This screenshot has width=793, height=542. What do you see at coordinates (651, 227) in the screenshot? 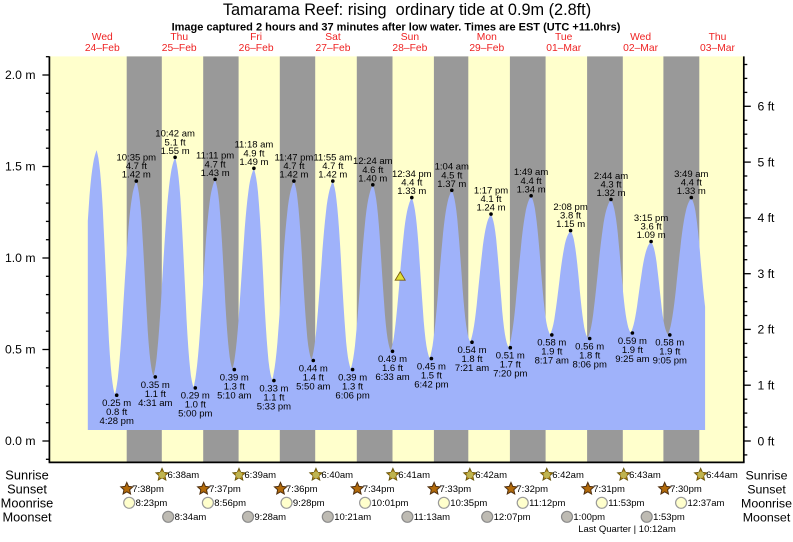
I see `svg-text: 3.6 ft` at bounding box center [651, 227].